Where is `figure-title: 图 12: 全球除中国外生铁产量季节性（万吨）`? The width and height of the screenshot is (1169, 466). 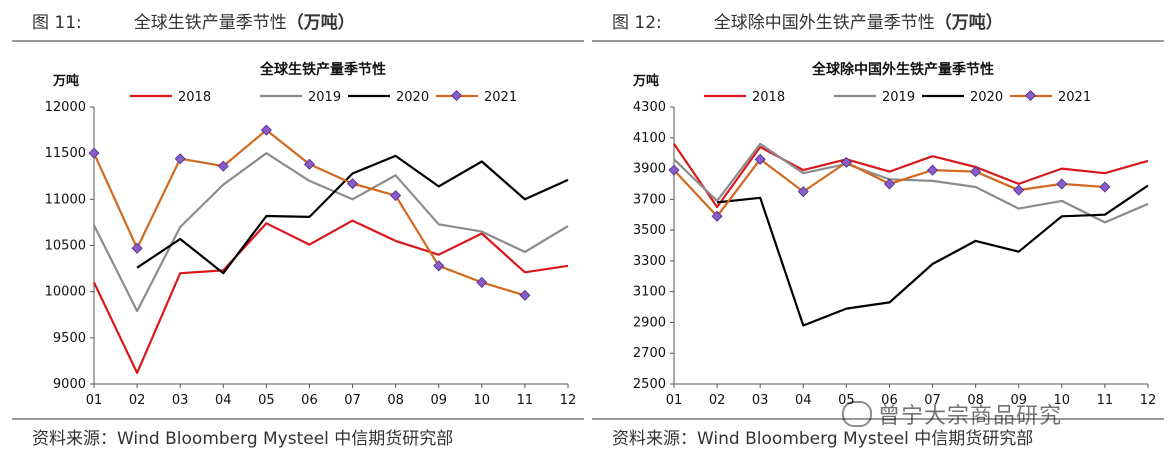 figure-title: 图 12: 全球除中国外生铁产量季节性（万吨） is located at coordinates (807, 20).